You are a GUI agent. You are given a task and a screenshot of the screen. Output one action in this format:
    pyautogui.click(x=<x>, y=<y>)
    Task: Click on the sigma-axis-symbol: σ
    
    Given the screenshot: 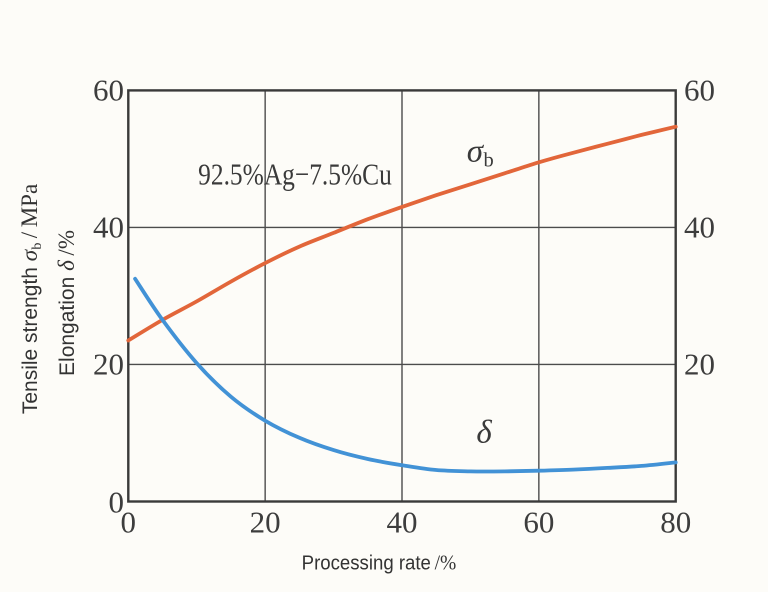 What is the action you would take?
    pyautogui.click(x=29, y=255)
    